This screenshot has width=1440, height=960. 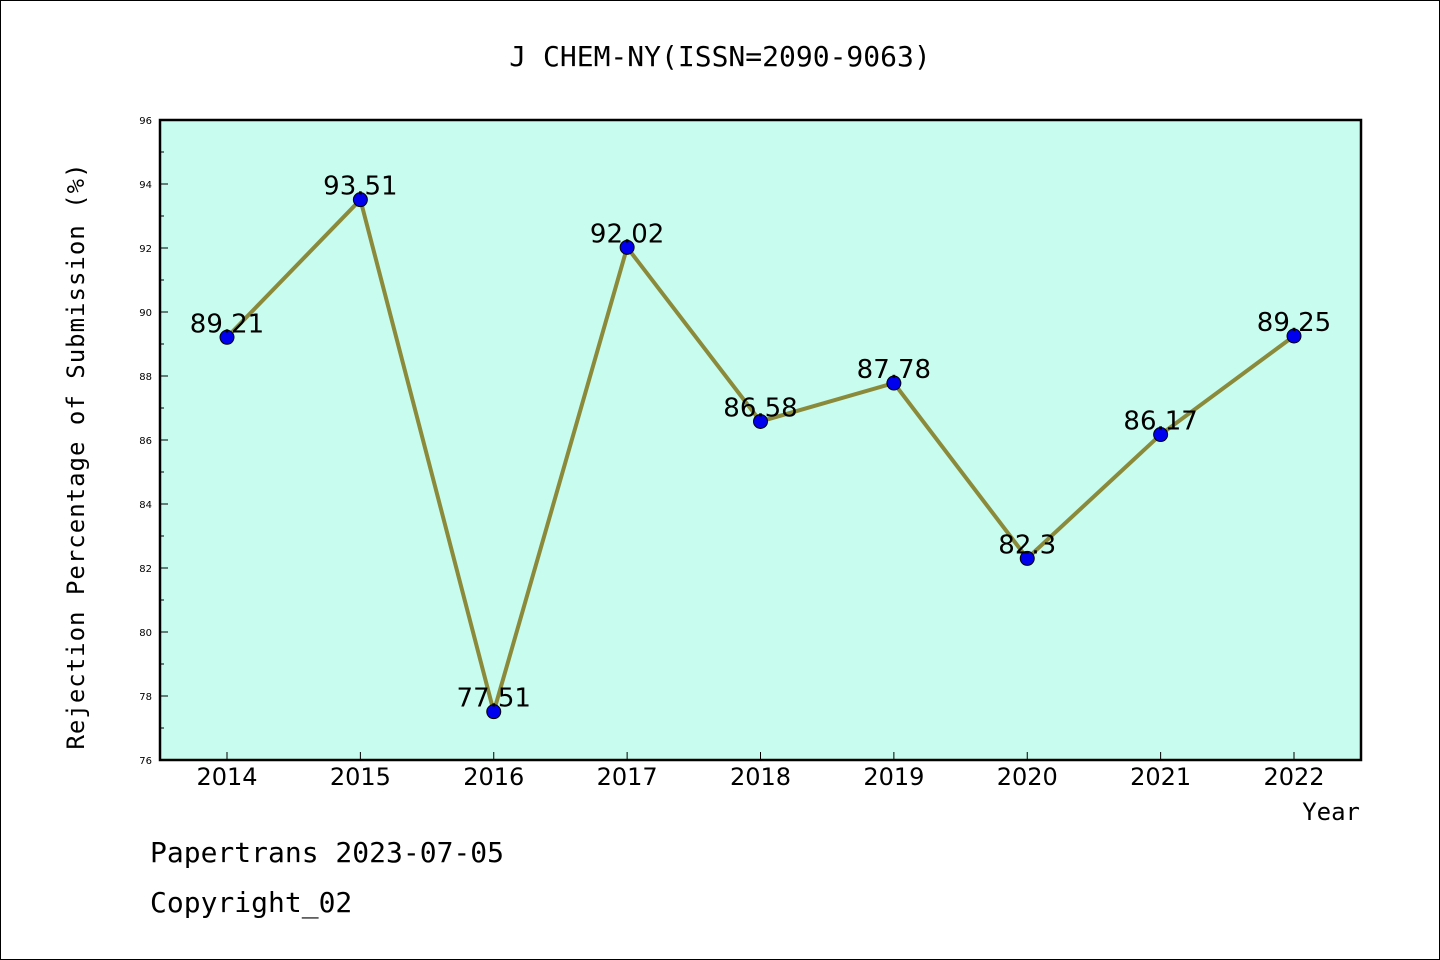 I want to click on data-label: 77.51, so click(x=494, y=699).